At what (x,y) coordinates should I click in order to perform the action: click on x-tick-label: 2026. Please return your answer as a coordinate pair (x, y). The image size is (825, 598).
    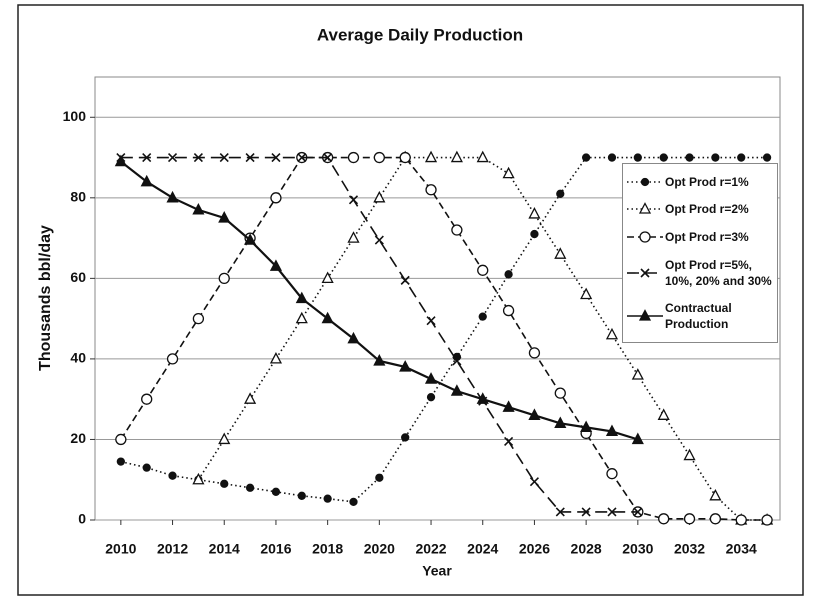
    Looking at the image, I should click on (534, 549).